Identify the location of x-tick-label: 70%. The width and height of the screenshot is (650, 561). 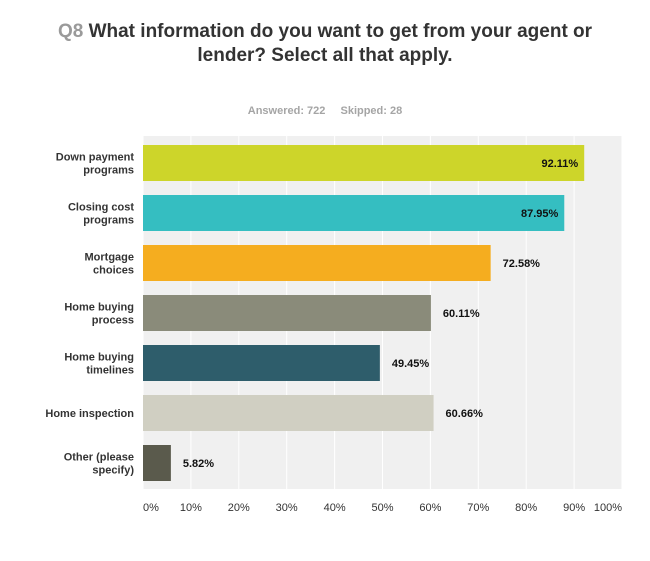
(478, 508).